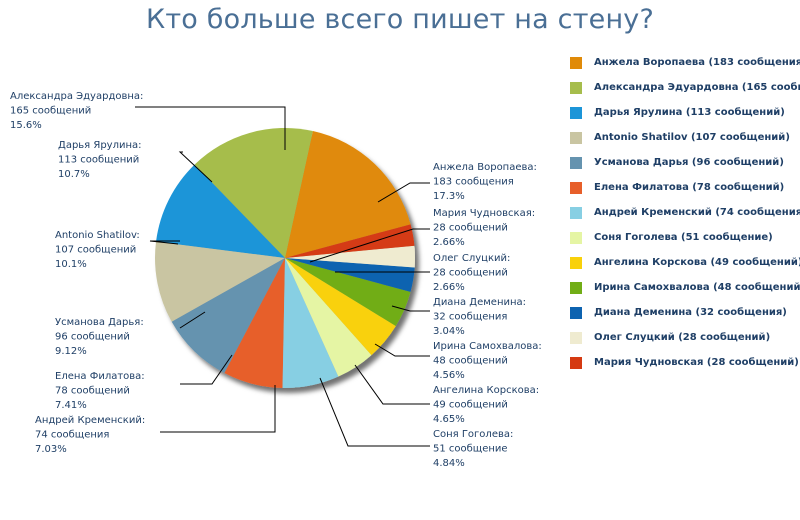 Image resolution: width=800 pixels, height=520 pixels. What do you see at coordinates (697, 262) in the screenshot?
I see `legend-label: Ангелина Корскова (49 сообщений)` at bounding box center [697, 262].